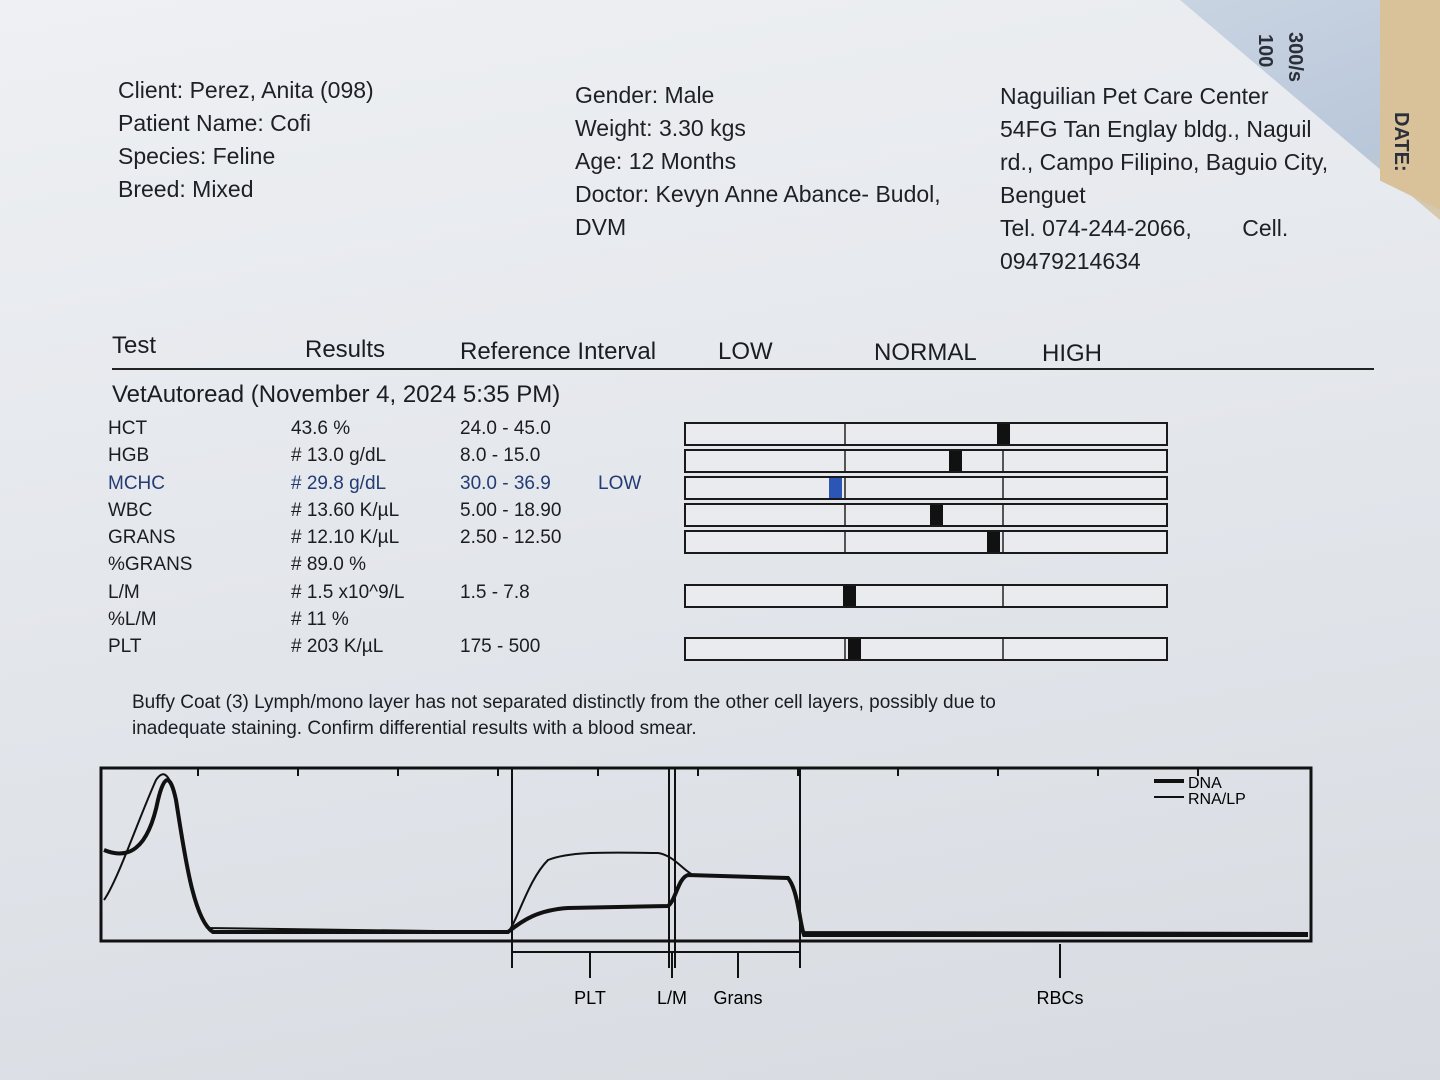  I want to click on test-name: GRANS, so click(142, 537).